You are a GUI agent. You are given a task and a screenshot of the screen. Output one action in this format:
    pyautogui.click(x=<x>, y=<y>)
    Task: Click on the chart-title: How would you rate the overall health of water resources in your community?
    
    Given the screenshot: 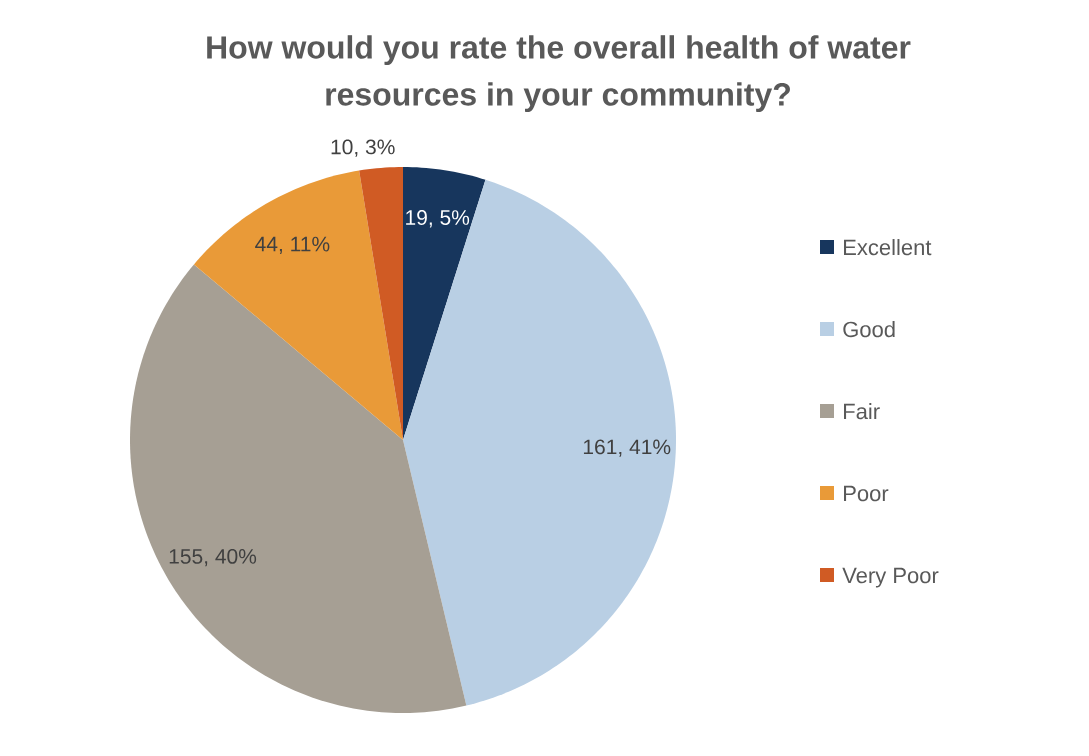 What is the action you would take?
    pyautogui.click(x=559, y=74)
    